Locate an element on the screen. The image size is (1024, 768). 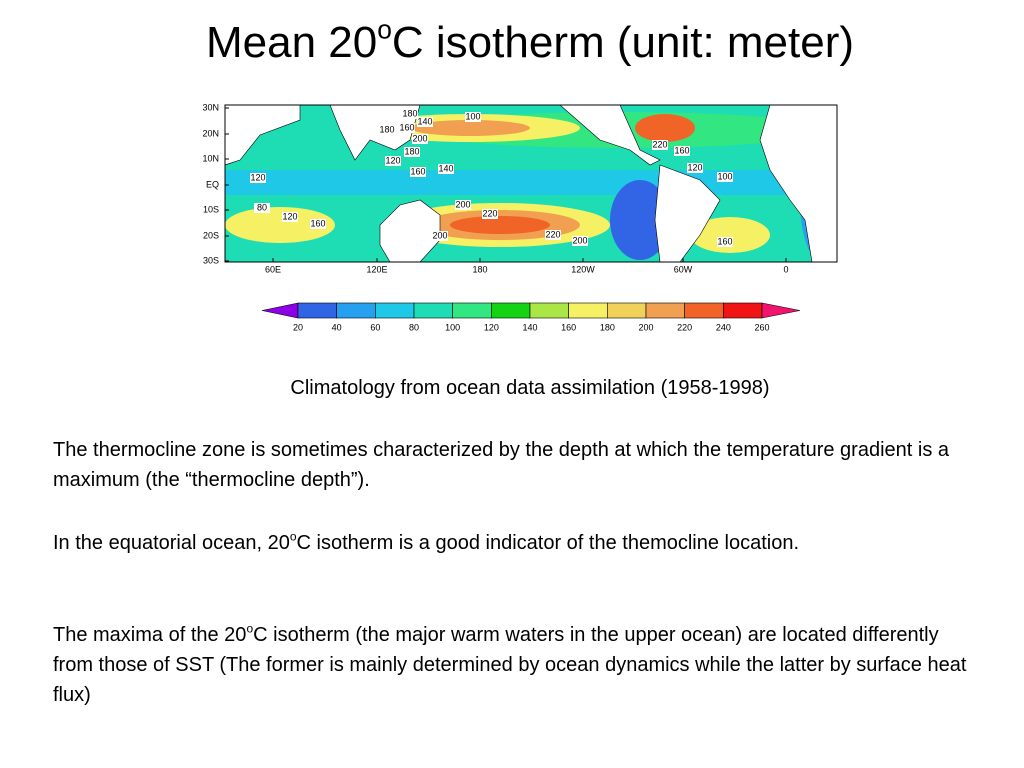
colorbar-label: 140 is located at coordinates (529, 327).